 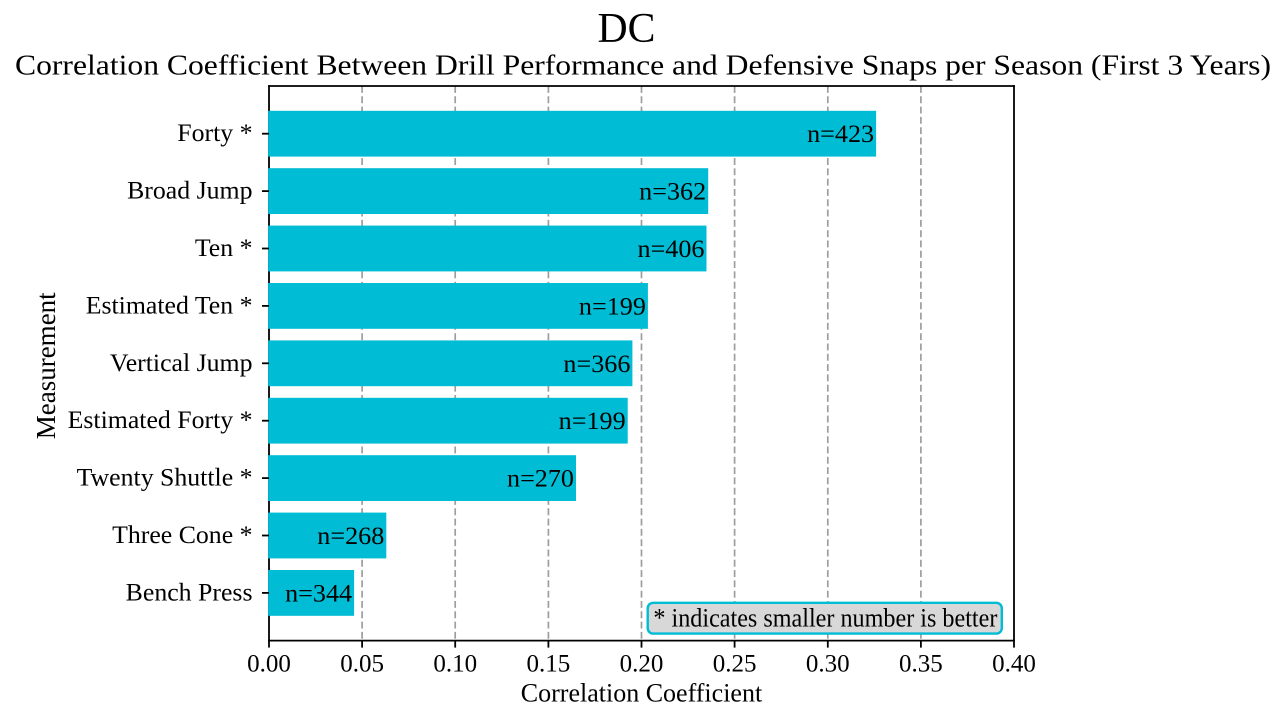 What do you see at coordinates (642, 664) in the screenshot?
I see `svg-text: 0.20` at bounding box center [642, 664].